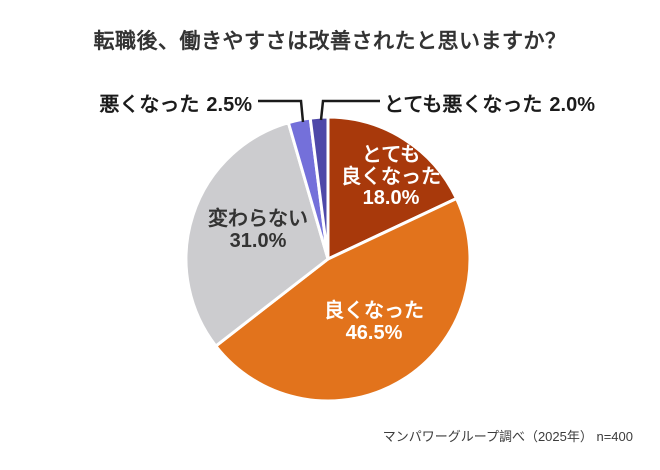 The width and height of the screenshot is (660, 470). I want to click on label-much-worse: とても悪くなった 2.0%, so click(489, 102).